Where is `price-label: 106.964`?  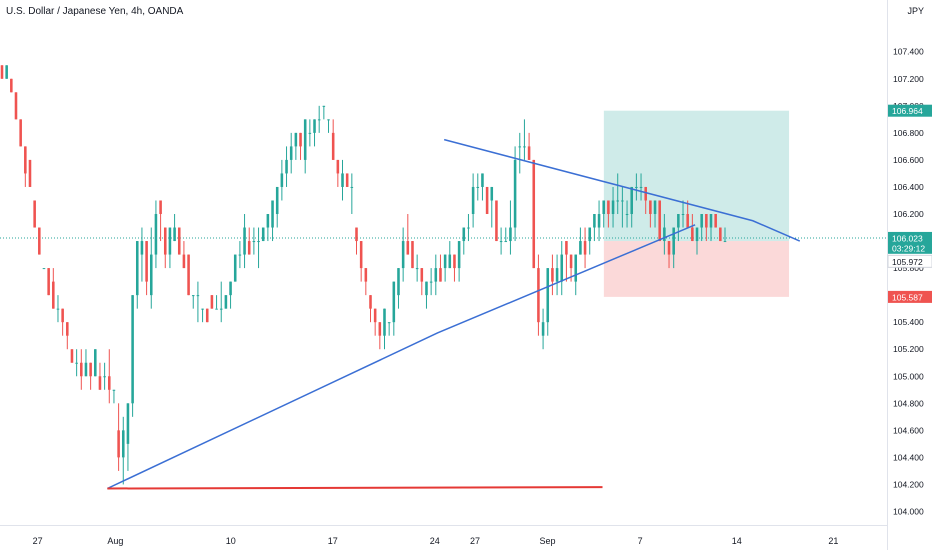
price-label: 106.964 is located at coordinates (907, 111).